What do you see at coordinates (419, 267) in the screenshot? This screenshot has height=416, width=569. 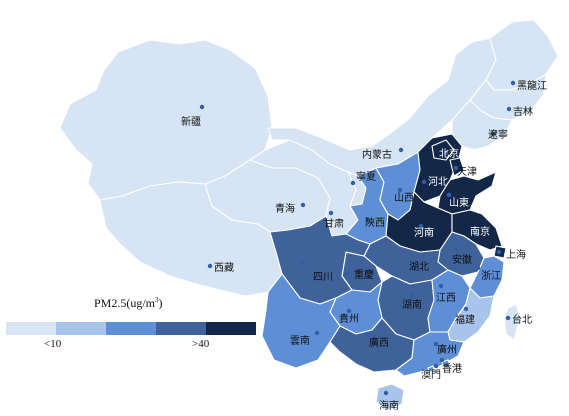 I see `label-hubei: 湖北` at bounding box center [419, 267].